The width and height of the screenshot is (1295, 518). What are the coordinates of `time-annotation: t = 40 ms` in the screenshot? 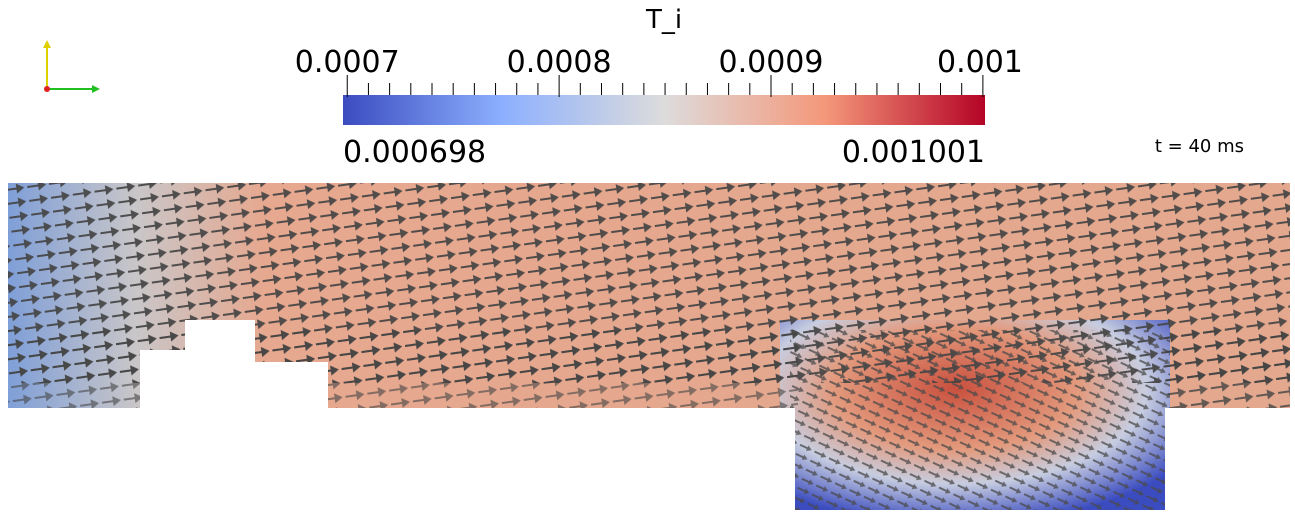 It's located at (1199, 146).